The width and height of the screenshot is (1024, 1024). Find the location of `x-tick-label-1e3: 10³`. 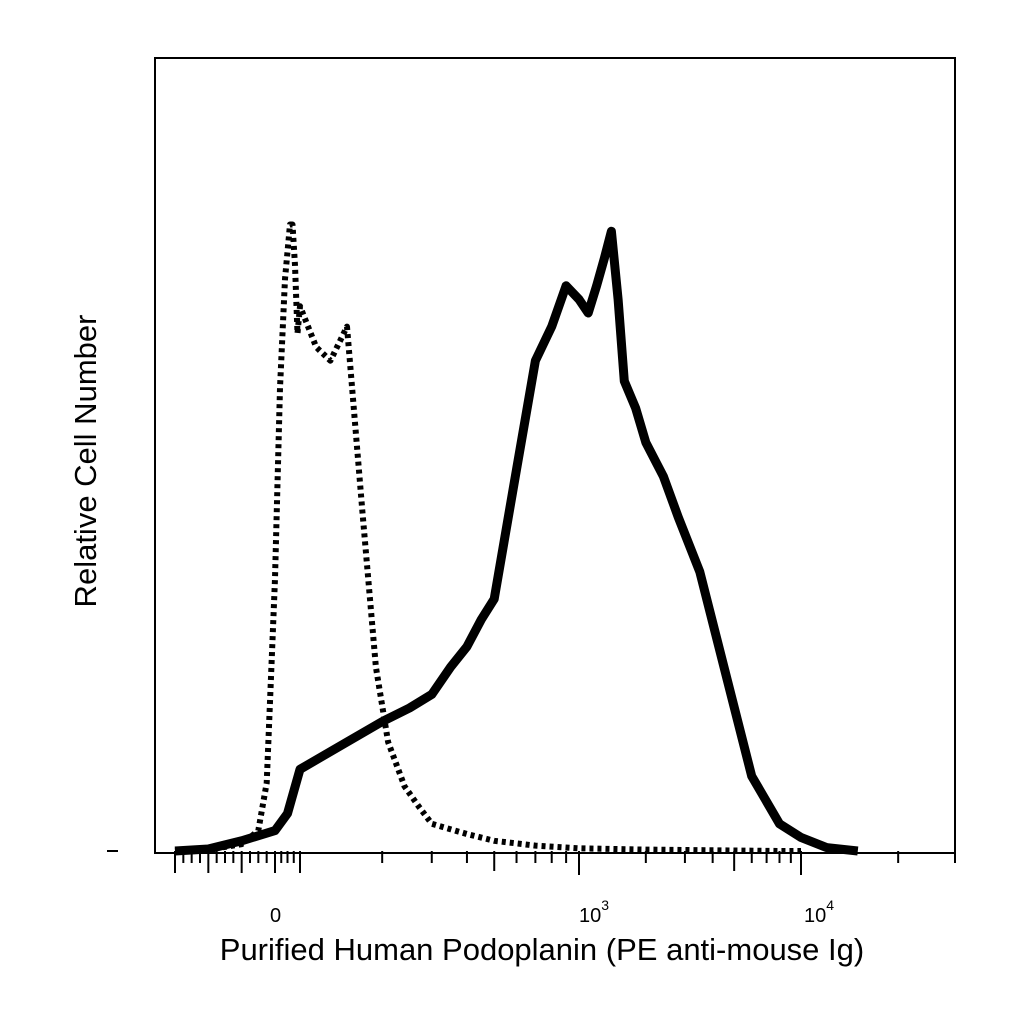

x-tick-label-1e3: 10³ is located at coordinates (594, 912).